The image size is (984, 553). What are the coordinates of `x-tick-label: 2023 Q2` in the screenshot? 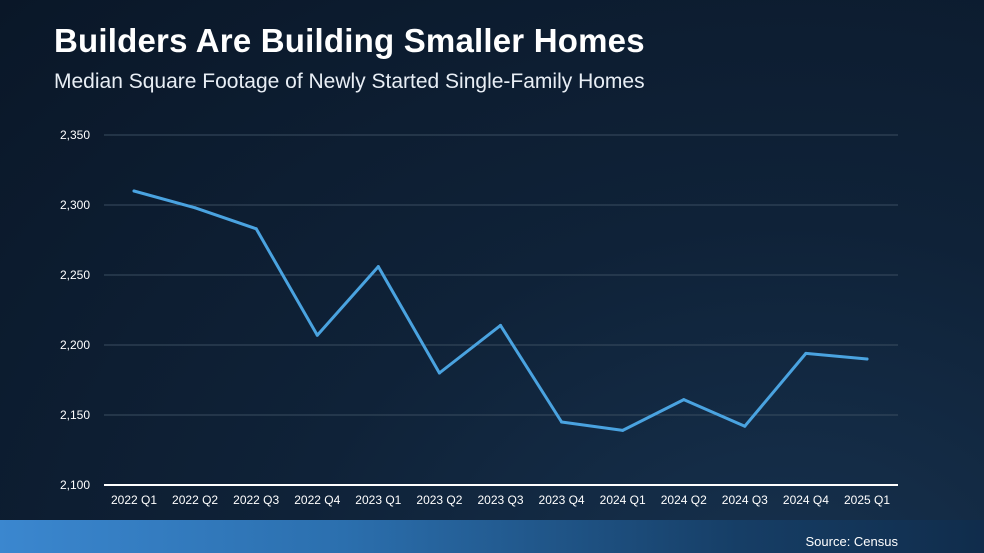 It's located at (439, 500).